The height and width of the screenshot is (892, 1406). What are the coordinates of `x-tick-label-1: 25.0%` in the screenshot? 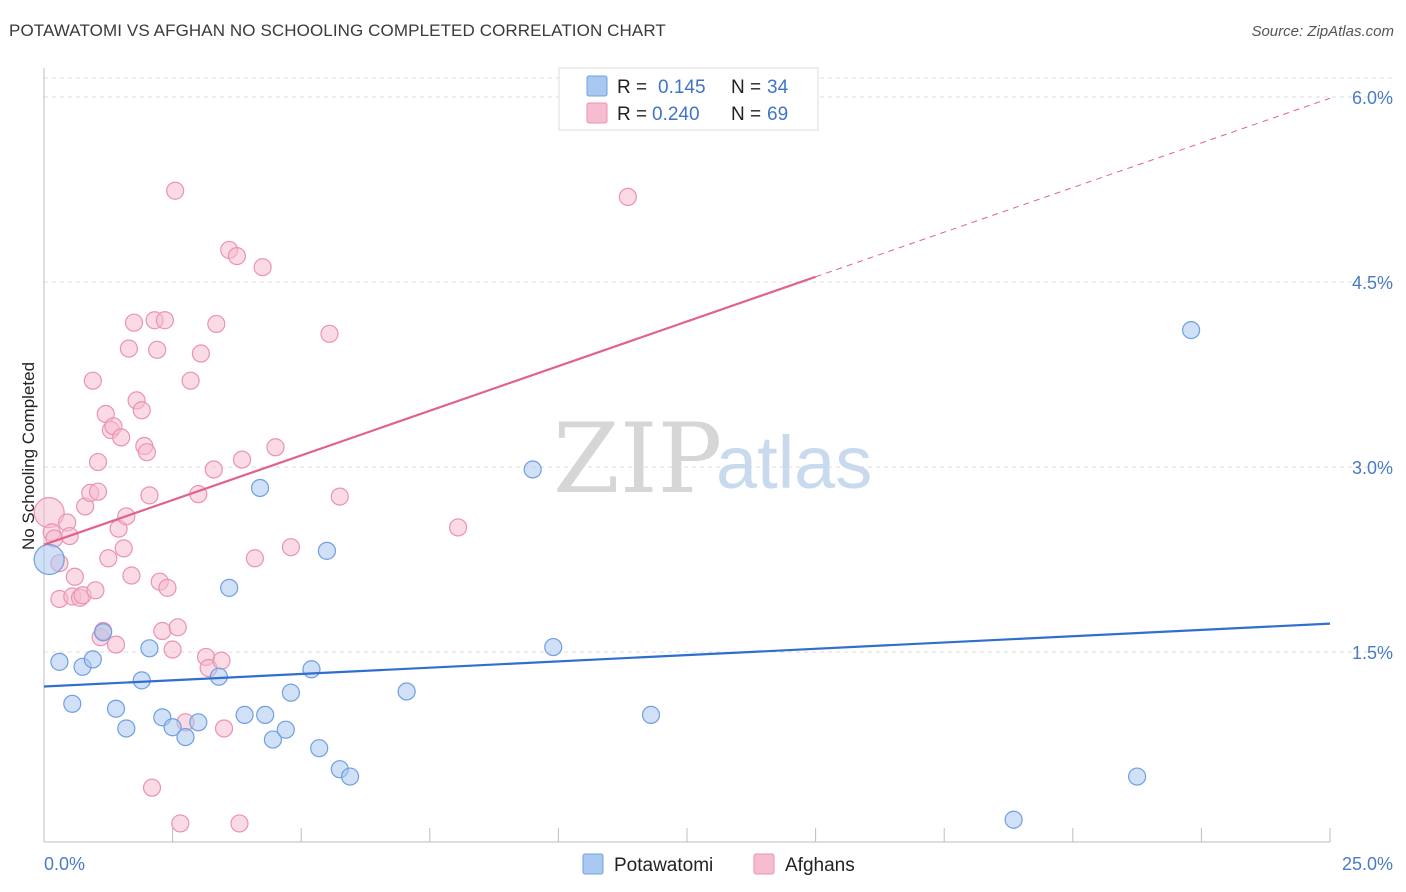 It's located at (1367, 864).